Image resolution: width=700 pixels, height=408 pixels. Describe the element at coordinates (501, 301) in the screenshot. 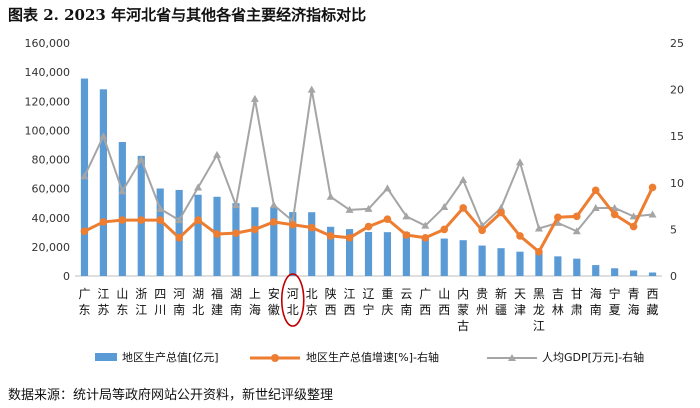

I see `category-label: 新疆` at that location.